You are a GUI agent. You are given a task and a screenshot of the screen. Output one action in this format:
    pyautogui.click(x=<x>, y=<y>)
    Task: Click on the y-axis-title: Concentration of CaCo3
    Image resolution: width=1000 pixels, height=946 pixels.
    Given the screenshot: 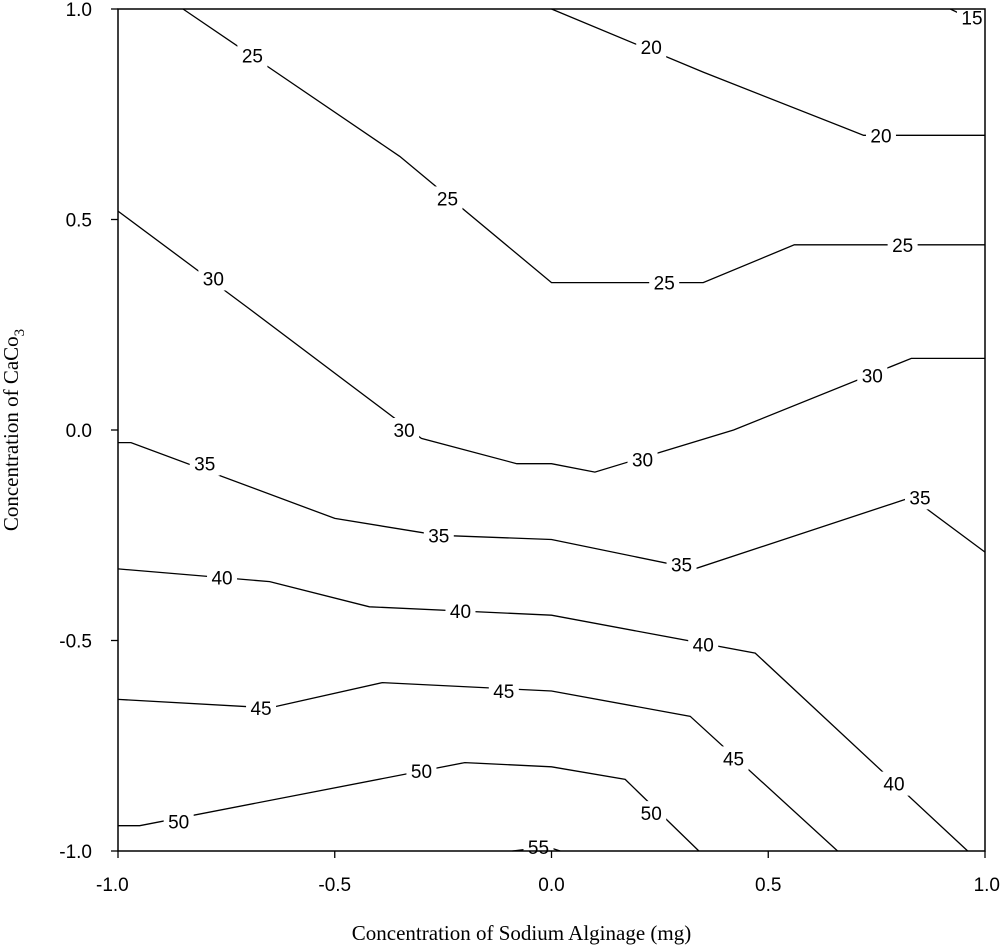 What is the action you would take?
    pyautogui.click(x=14, y=430)
    